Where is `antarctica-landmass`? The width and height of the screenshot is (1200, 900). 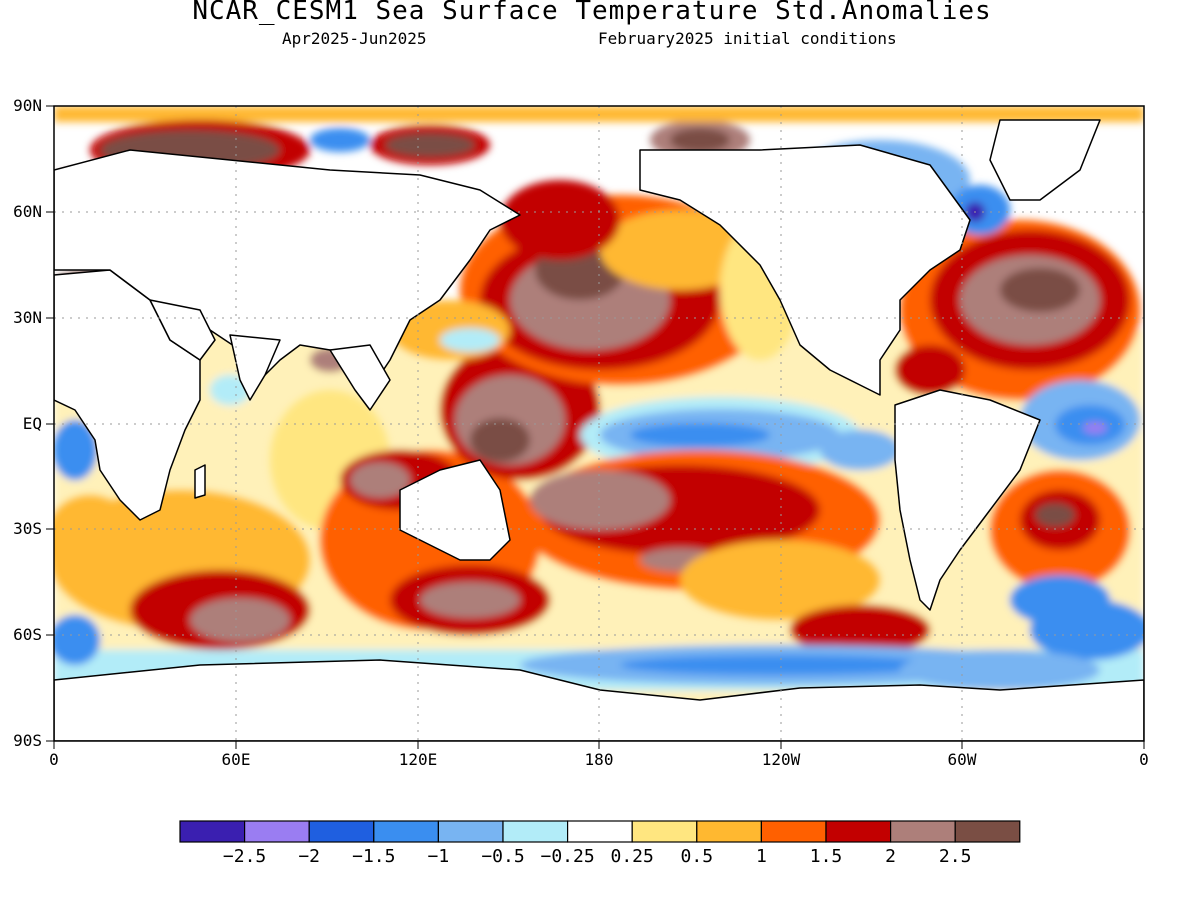 antarctica-landmass is located at coordinates (599, 700).